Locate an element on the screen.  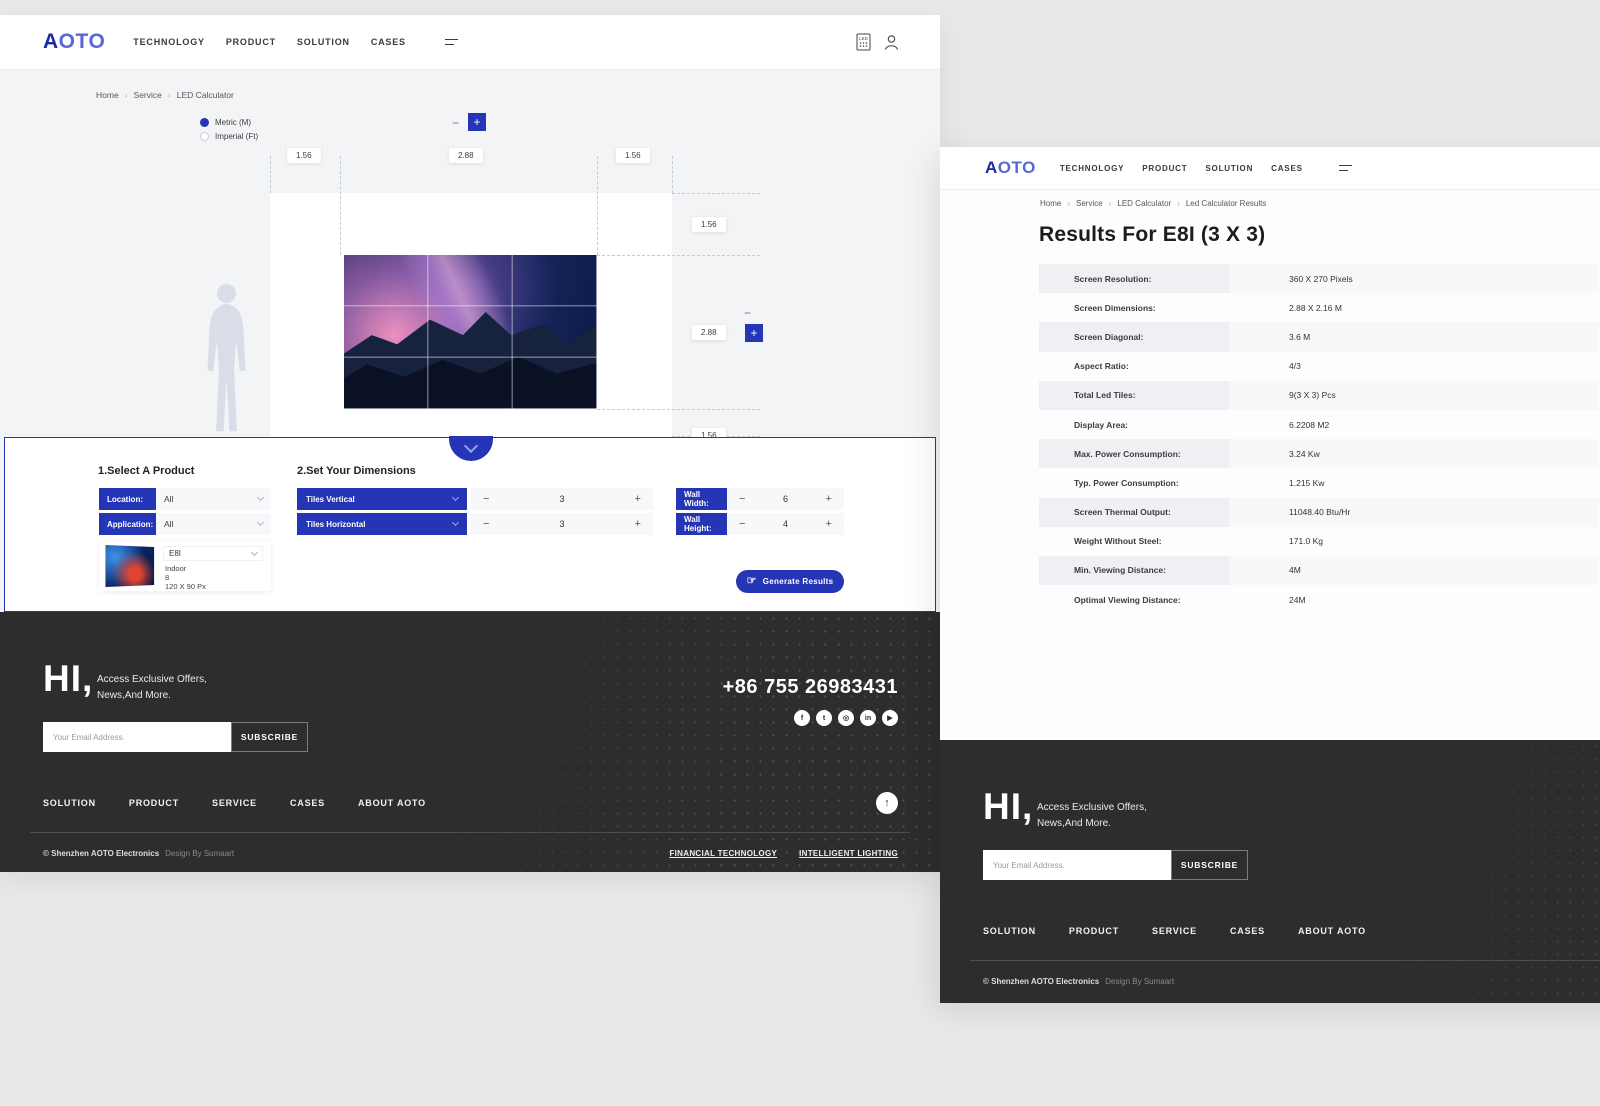
led-screen-preview is located at coordinates (470, 332).